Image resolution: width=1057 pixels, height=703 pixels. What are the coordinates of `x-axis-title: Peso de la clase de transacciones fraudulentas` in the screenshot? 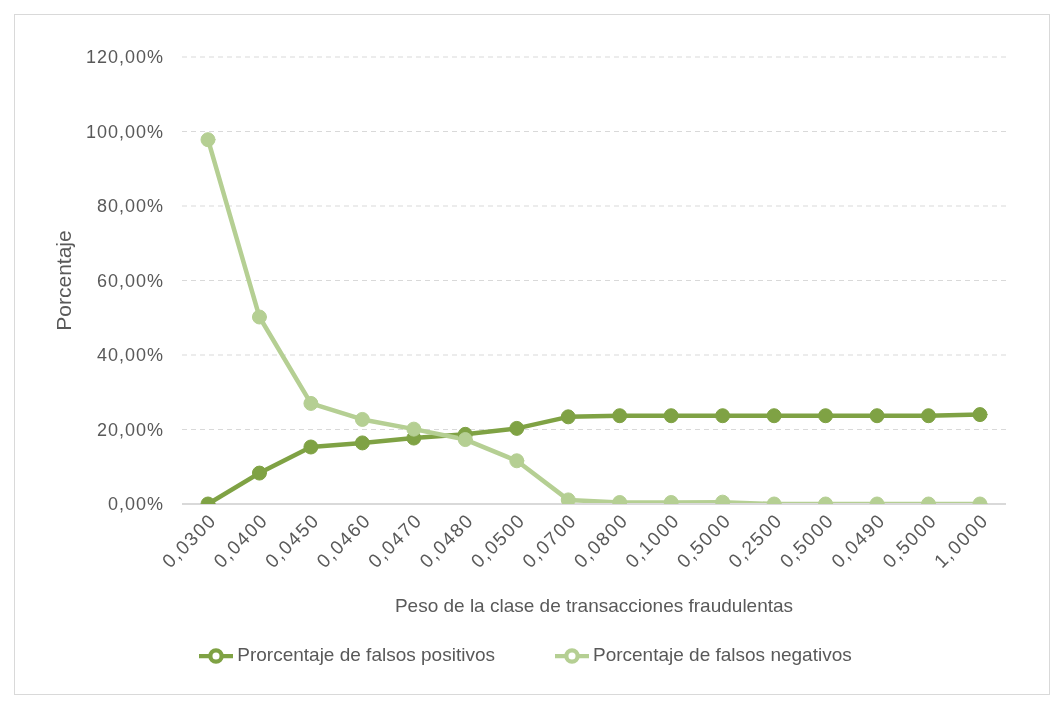 It's located at (594, 605).